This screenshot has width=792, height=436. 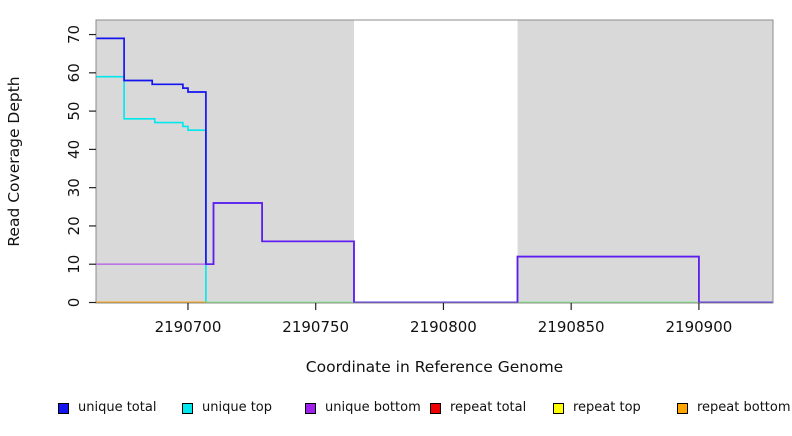 I want to click on legend-item-repeat-top: repeat top, so click(x=597, y=408).